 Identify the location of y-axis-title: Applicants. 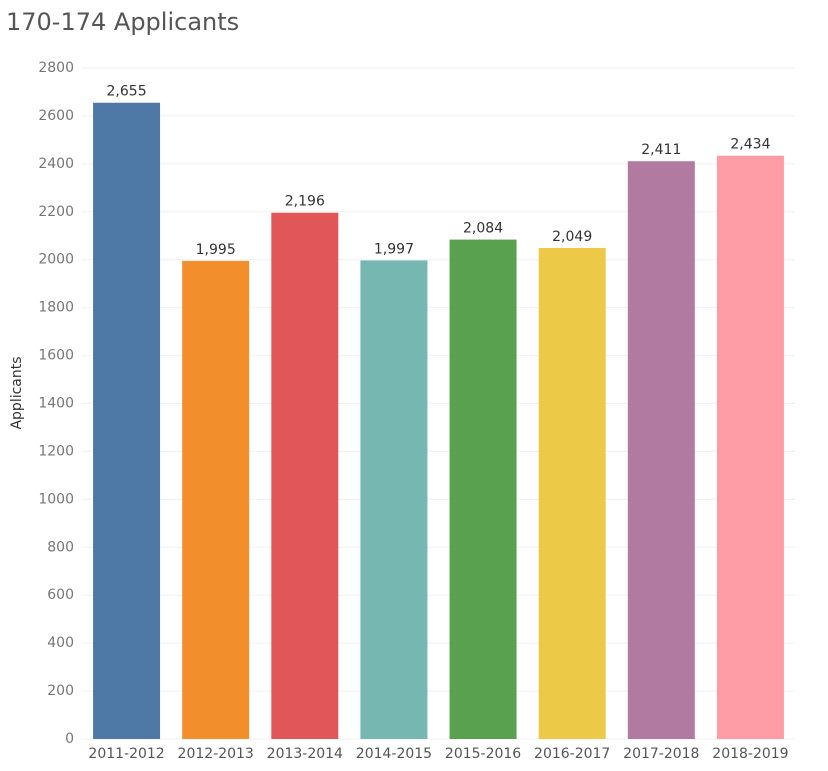
(17, 392).